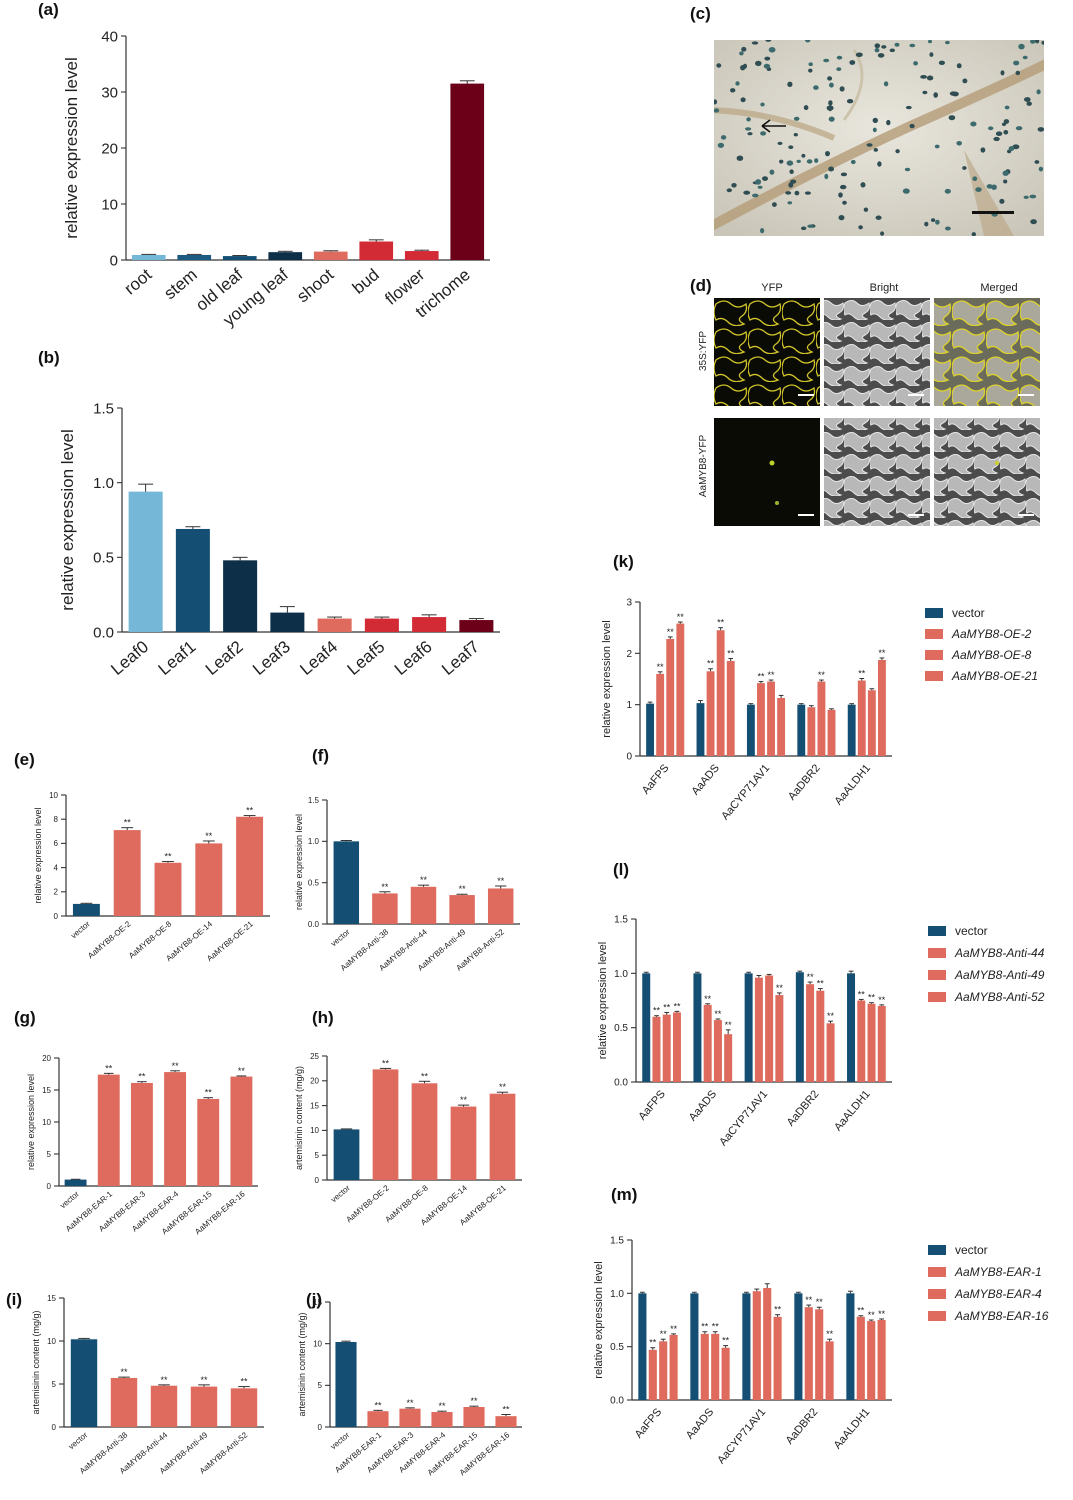  What do you see at coordinates (802, 1426) in the screenshot?
I see `x-tick-label: AaDBR2` at bounding box center [802, 1426].